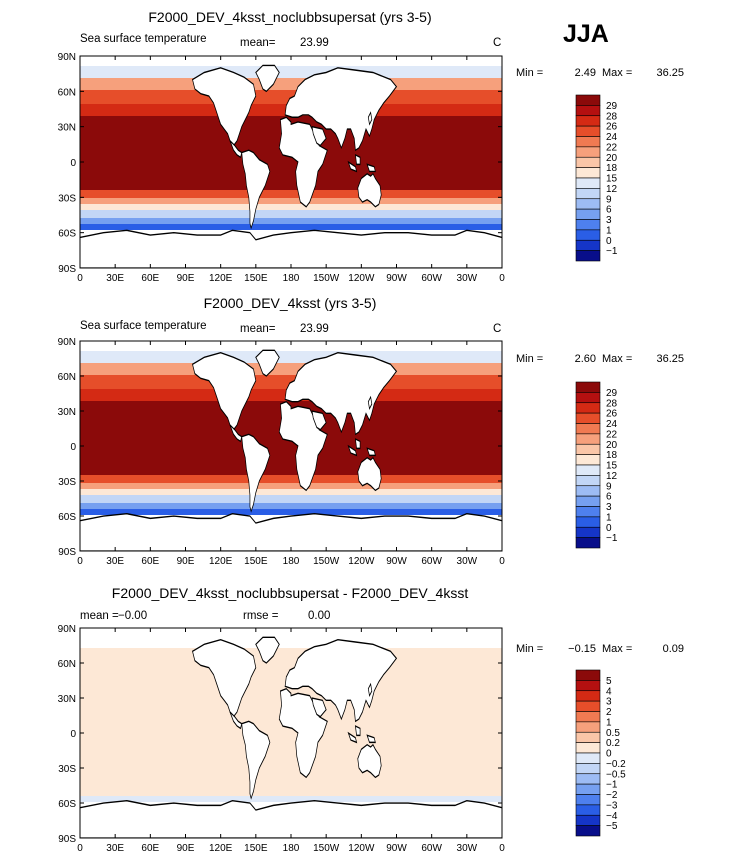  I want to click on panel-1-mean-label: mean=, so click(258, 43).